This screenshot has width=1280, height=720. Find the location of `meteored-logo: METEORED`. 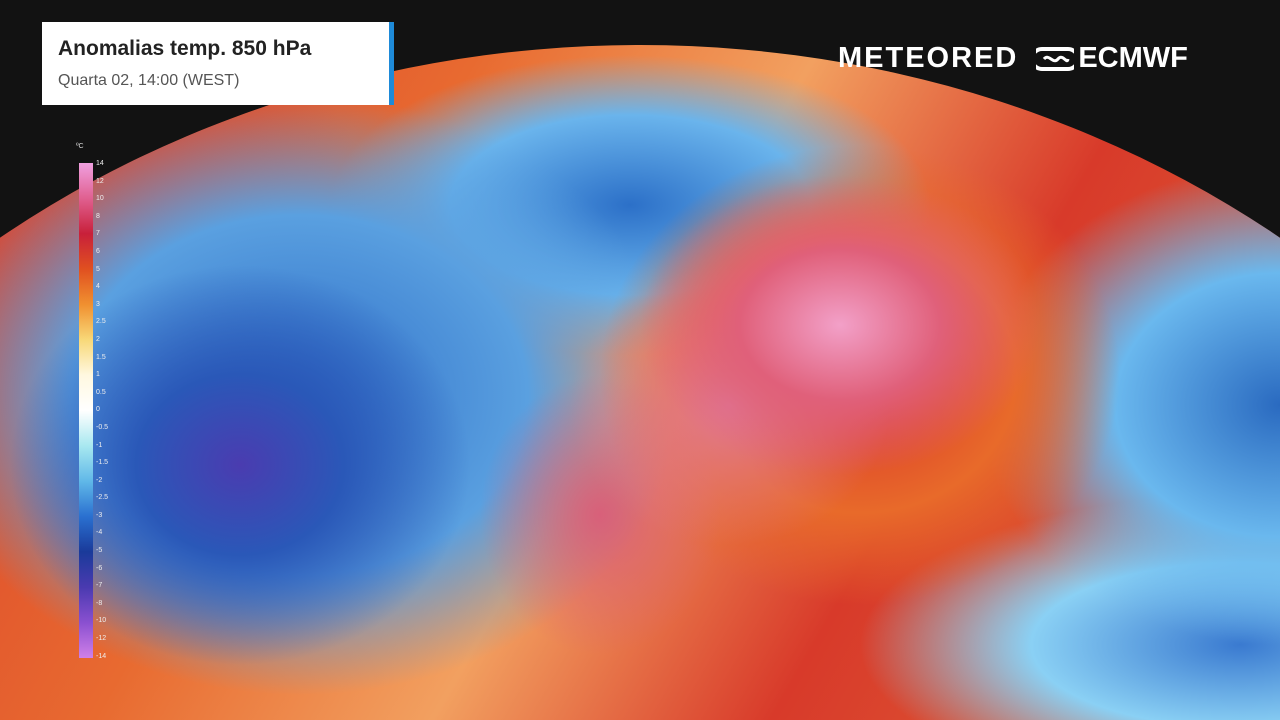

meteored-logo: METEORED is located at coordinates (928, 58).